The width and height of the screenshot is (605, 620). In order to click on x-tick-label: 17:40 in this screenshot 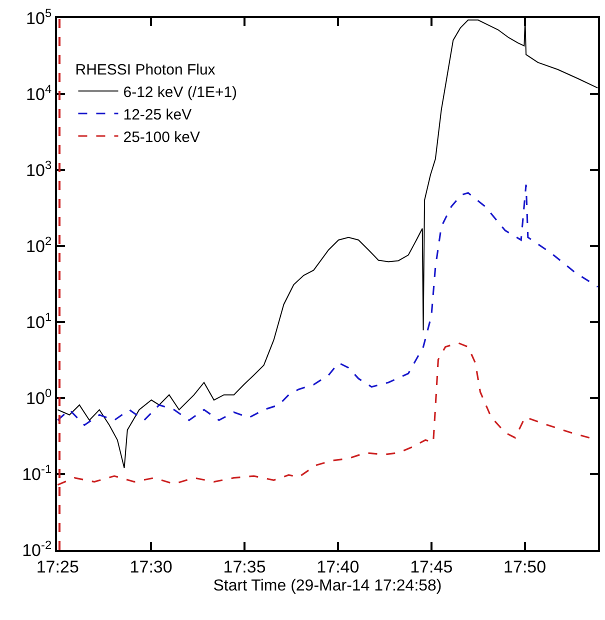, I will do `click(338, 566)`.